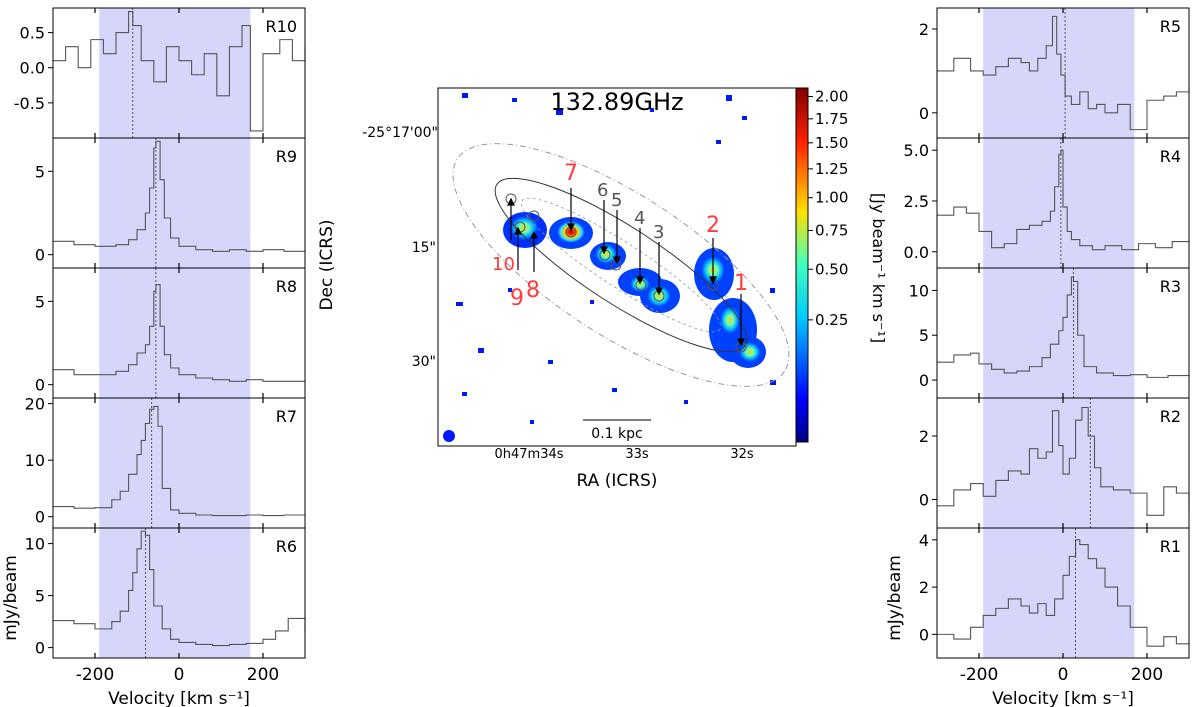  What do you see at coordinates (29, 103) in the screenshot?
I see `y-tick-label: -0.5` at bounding box center [29, 103].